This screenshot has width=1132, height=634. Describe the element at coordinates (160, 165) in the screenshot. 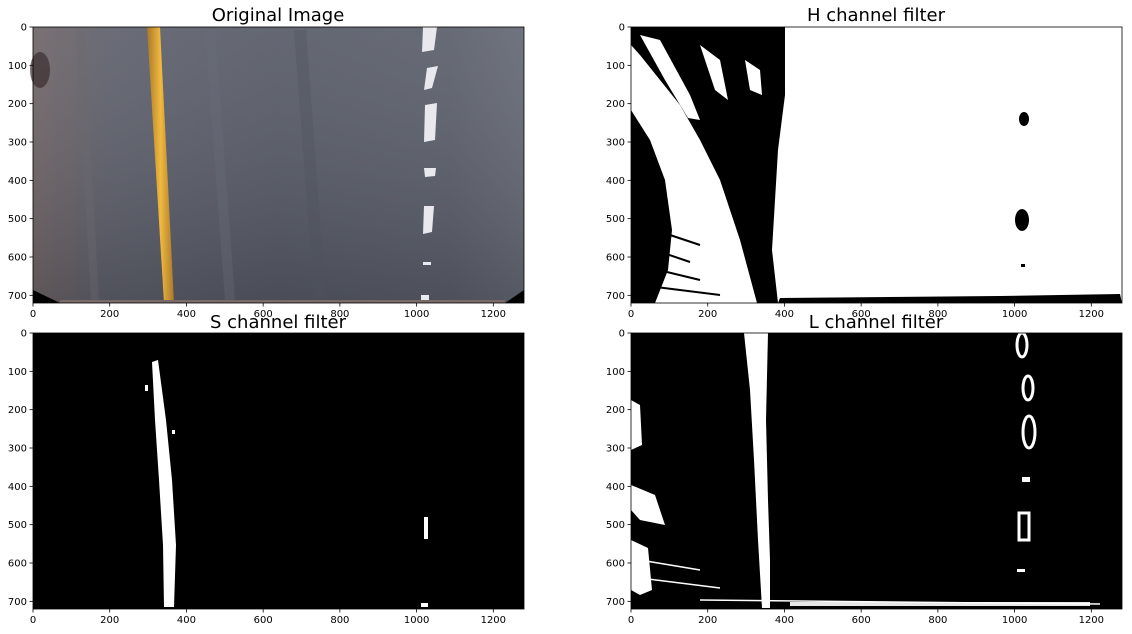

I see `yellow-lane-line` at that location.